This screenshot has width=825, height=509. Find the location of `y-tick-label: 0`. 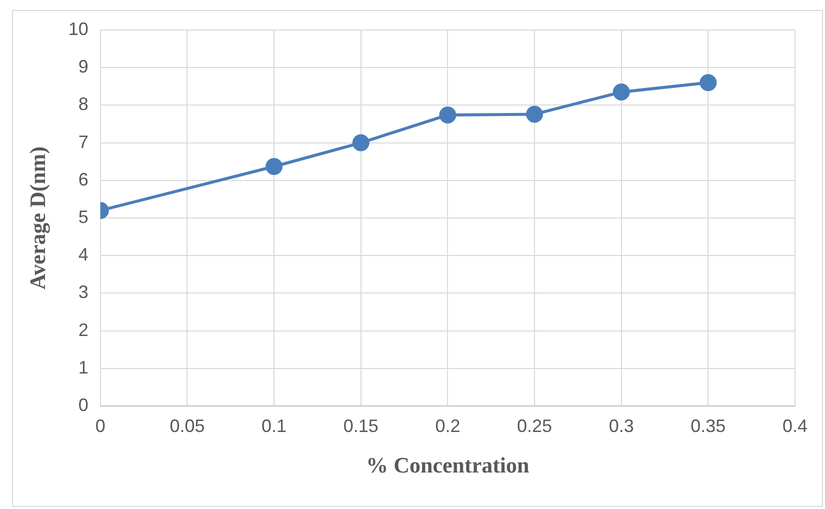

y-tick-label: 0 is located at coordinates (83, 404).